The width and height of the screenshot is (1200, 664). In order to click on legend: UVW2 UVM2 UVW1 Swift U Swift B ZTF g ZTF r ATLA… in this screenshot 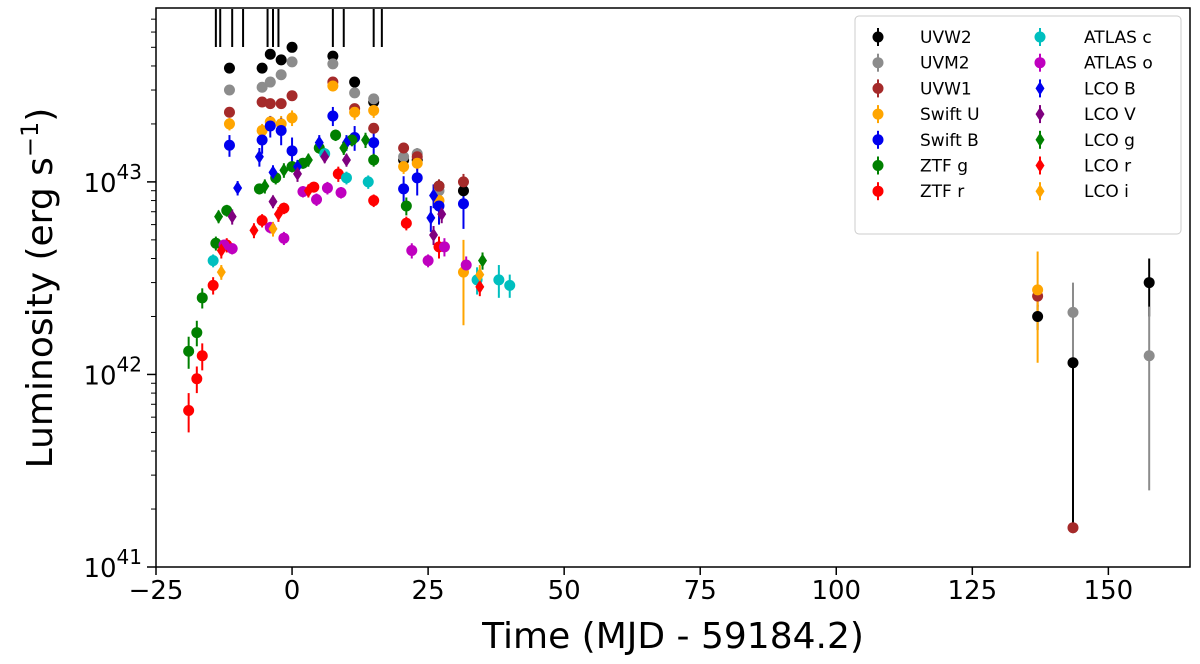, I will do `click(1018, 125)`.